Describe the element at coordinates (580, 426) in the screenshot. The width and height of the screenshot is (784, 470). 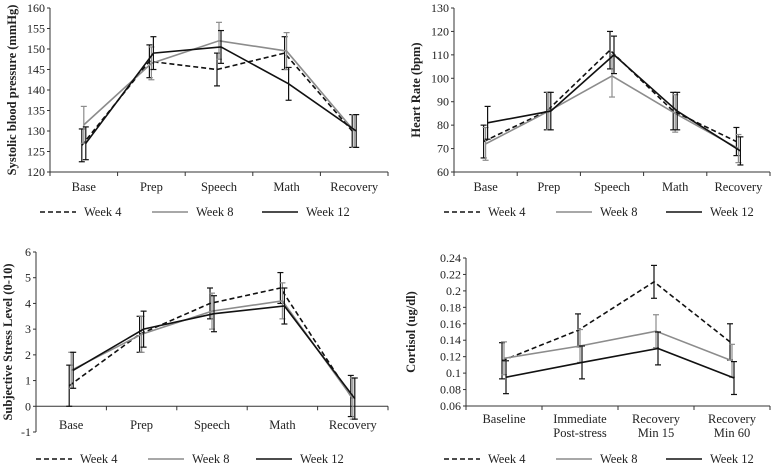
I see `x-tick-label: Immediate Post-stress` at that location.